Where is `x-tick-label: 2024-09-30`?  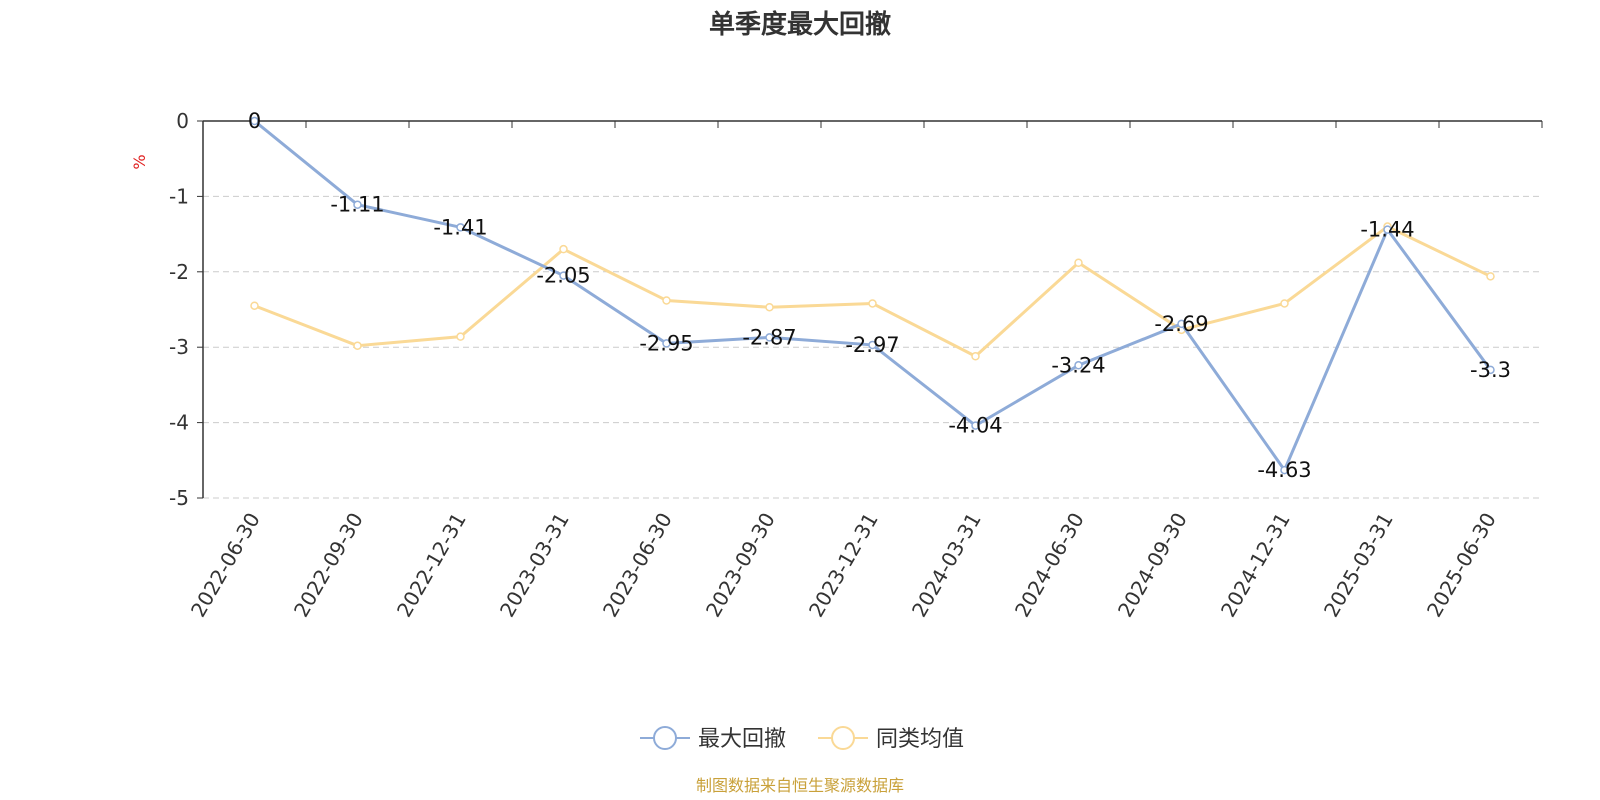 x-tick-label: 2024-09-30 is located at coordinates (1152, 565).